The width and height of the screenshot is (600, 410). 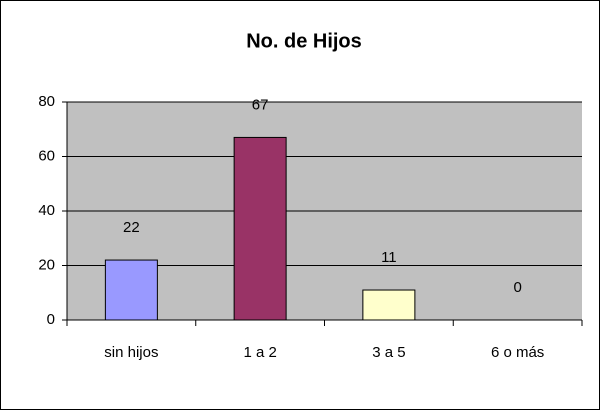 I want to click on data-label: 22, so click(x=131, y=227).